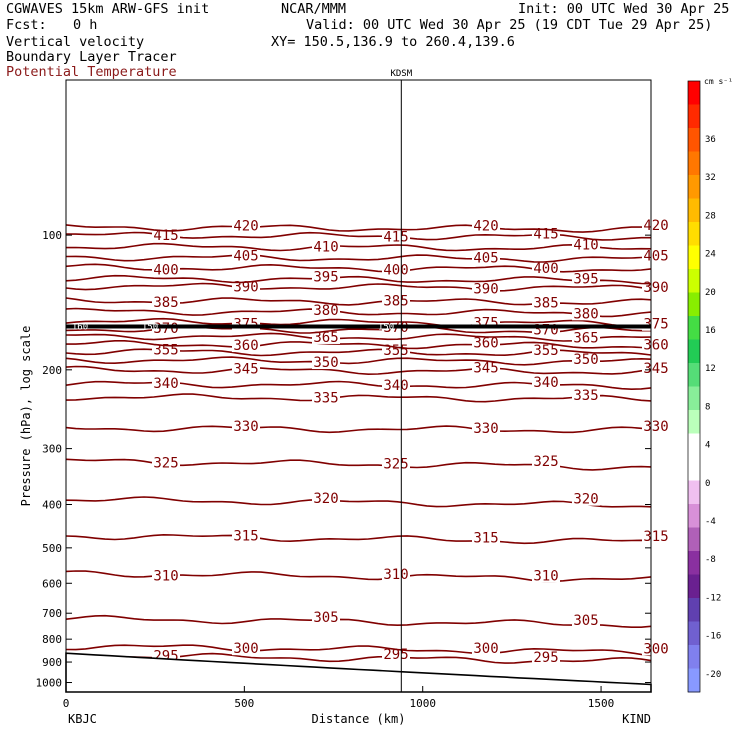 Image resolution: width=740 pixels, height=740 pixels. What do you see at coordinates (82, 719) in the screenshot?
I see `endpoint-left: KBJC` at bounding box center [82, 719].